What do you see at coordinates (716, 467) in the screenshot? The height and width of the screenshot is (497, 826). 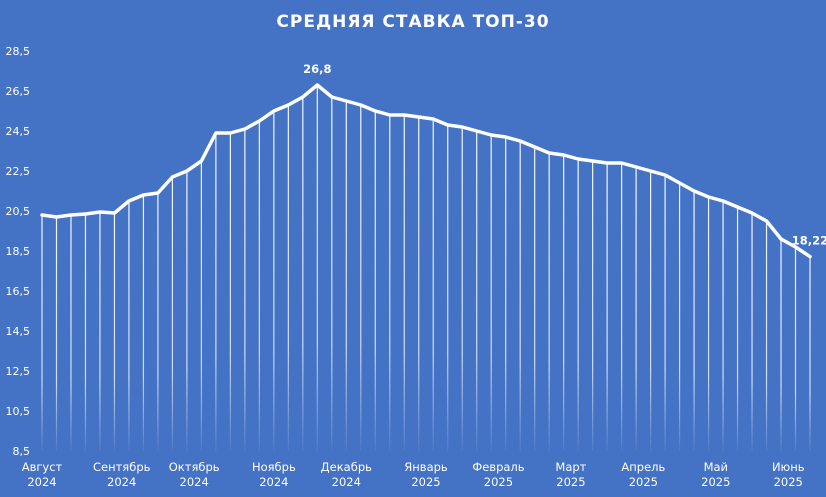 I see `x-tick-label-month: Май` at bounding box center [716, 467].